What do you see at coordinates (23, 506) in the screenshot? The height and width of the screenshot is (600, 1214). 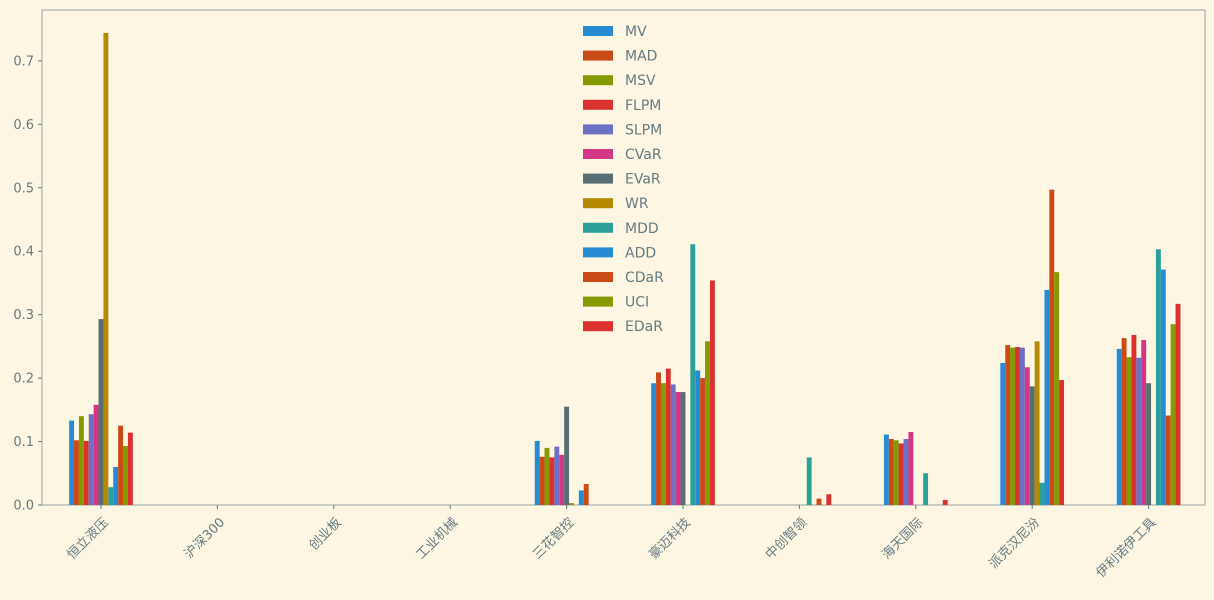 I see `y-tick-label: 0.0` at bounding box center [23, 506].